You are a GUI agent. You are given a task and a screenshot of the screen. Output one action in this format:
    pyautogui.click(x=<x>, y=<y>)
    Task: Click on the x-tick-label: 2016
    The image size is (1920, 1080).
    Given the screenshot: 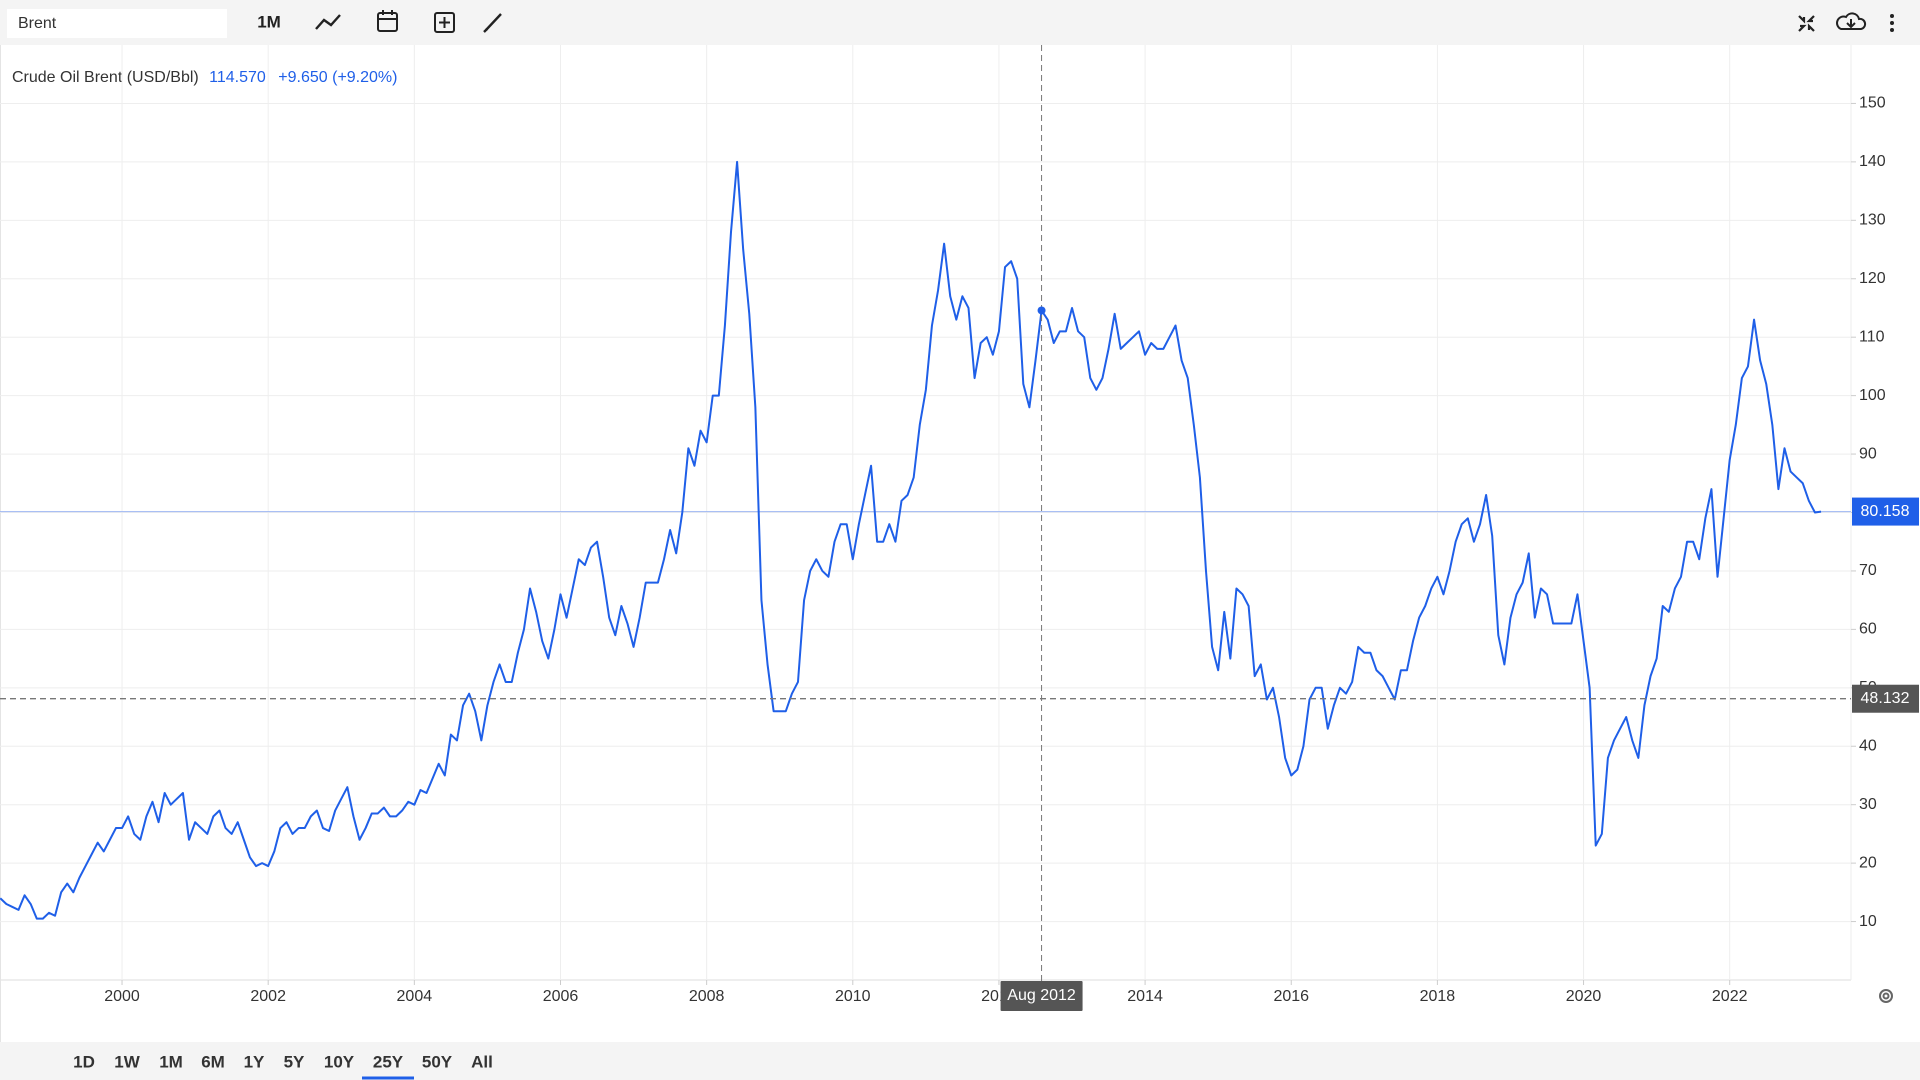 What is the action you would take?
    pyautogui.click(x=1291, y=996)
    